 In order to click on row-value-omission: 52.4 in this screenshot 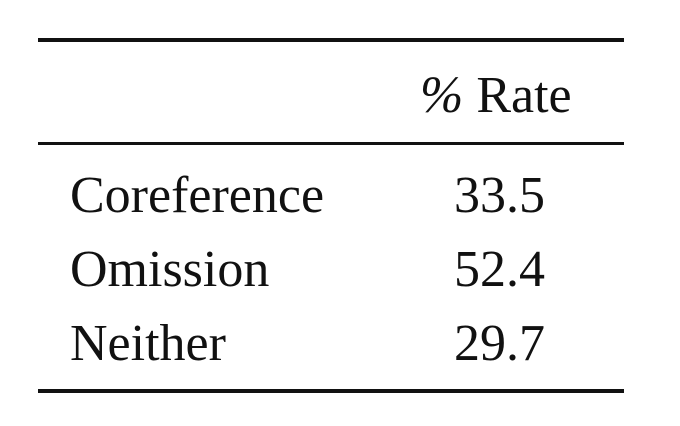, I will do `click(499, 269)`.